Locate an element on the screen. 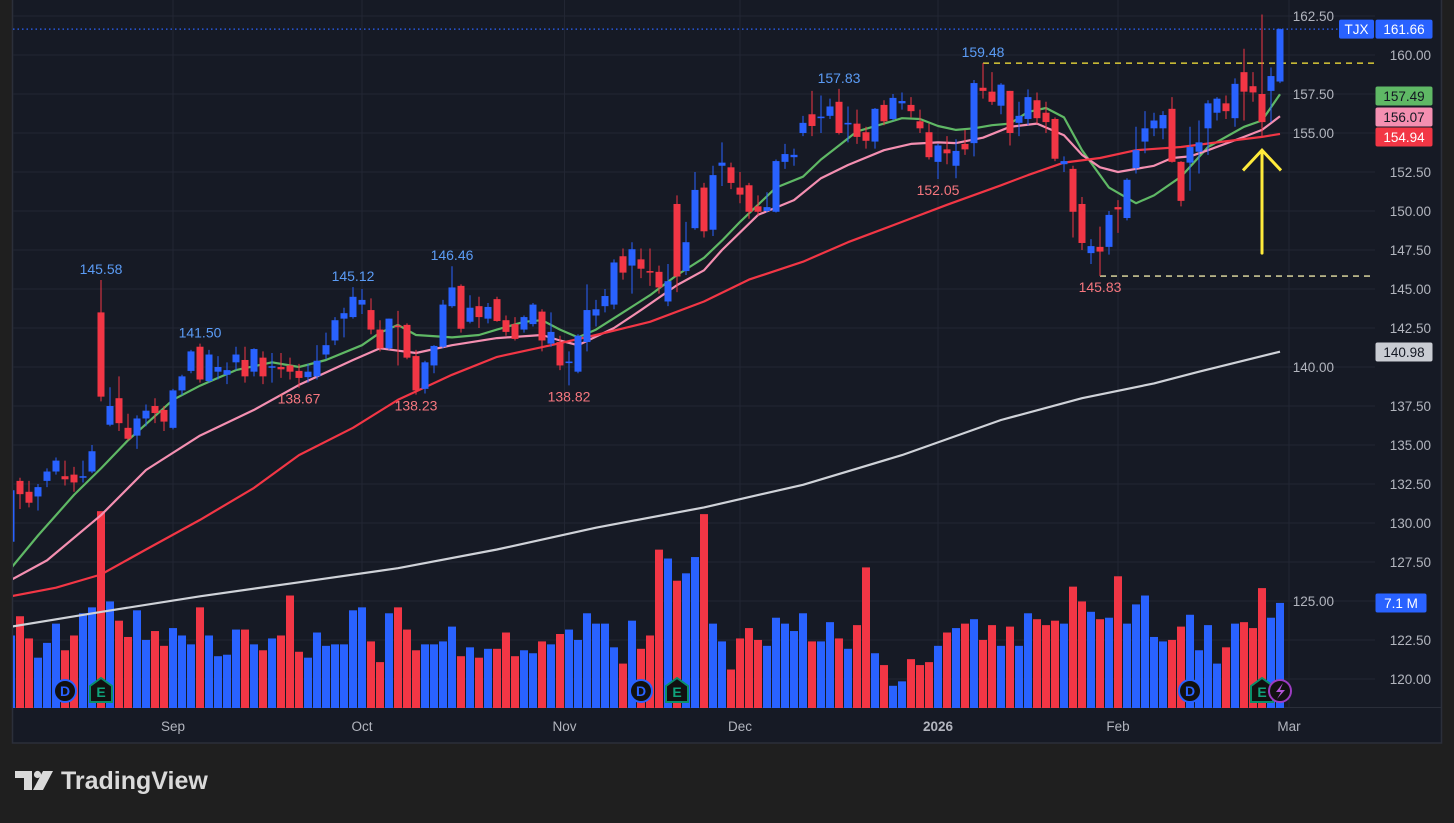  lightning-event-icon is located at coordinates (1280, 691).